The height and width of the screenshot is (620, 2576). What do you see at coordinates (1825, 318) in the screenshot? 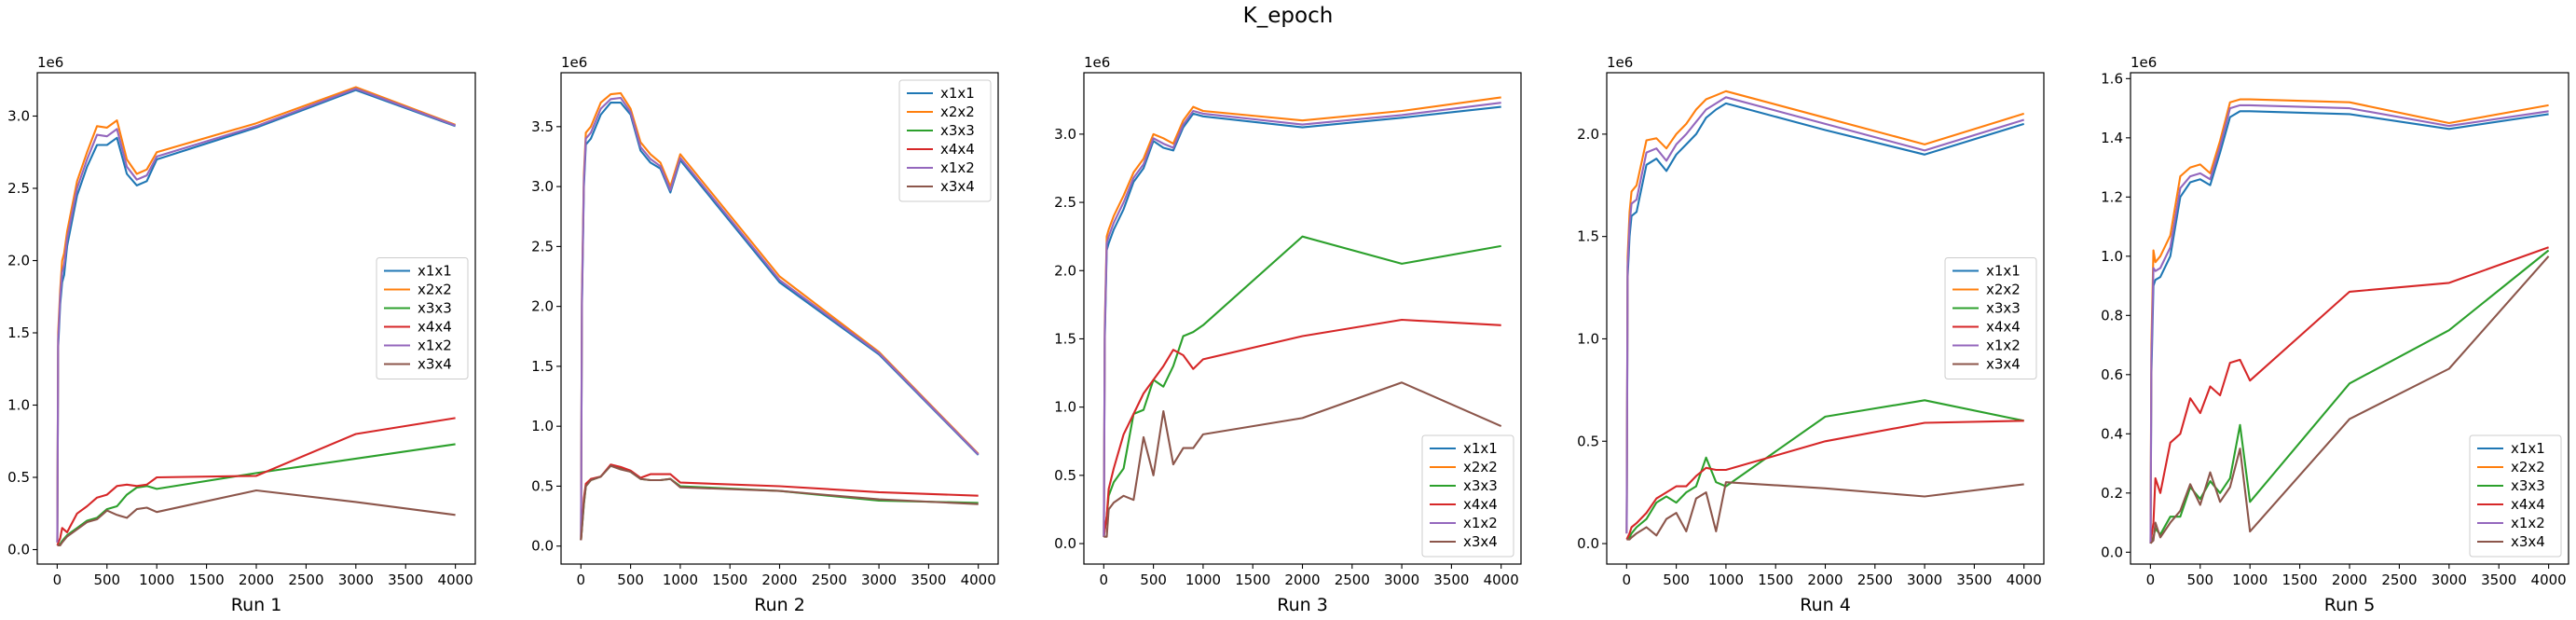
I see `series-line-x1x1` at bounding box center [1825, 318].